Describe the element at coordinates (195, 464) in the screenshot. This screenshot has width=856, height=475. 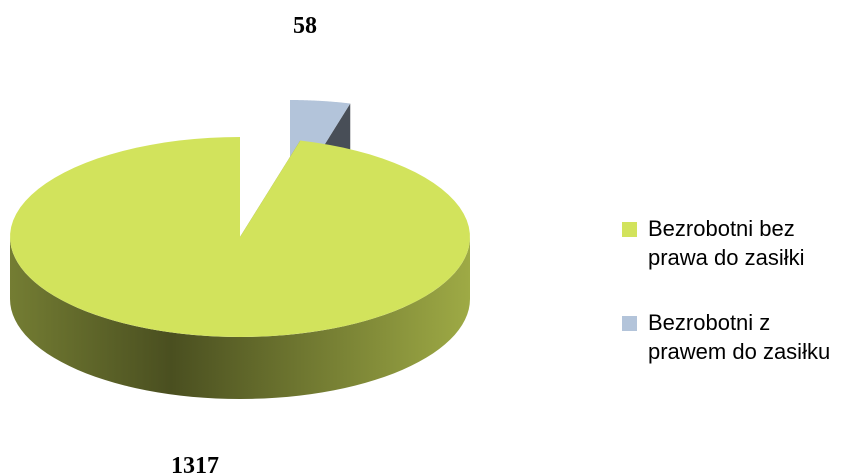
I see `data-label: 1317` at that location.